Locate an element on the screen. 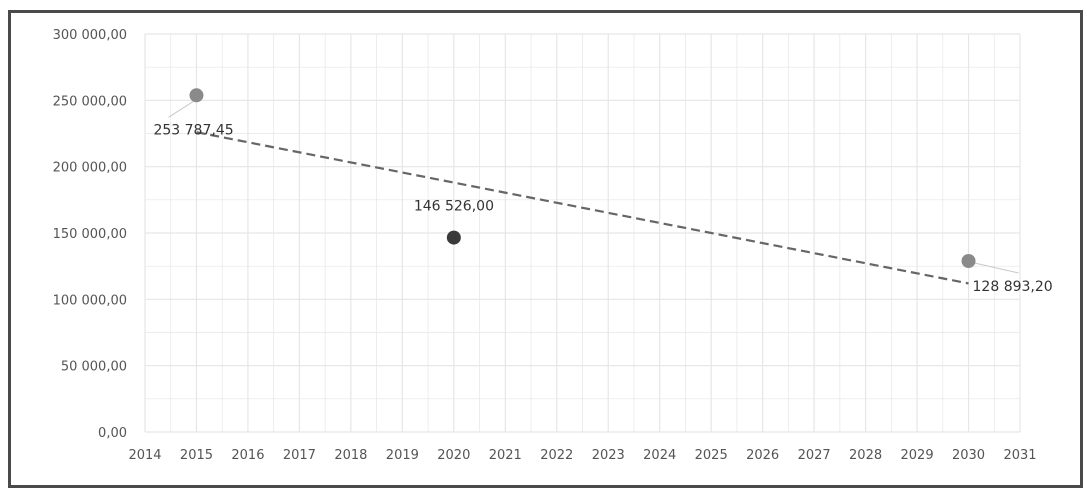 The image size is (1087, 494). x-tick-label: 2016 is located at coordinates (247, 455).